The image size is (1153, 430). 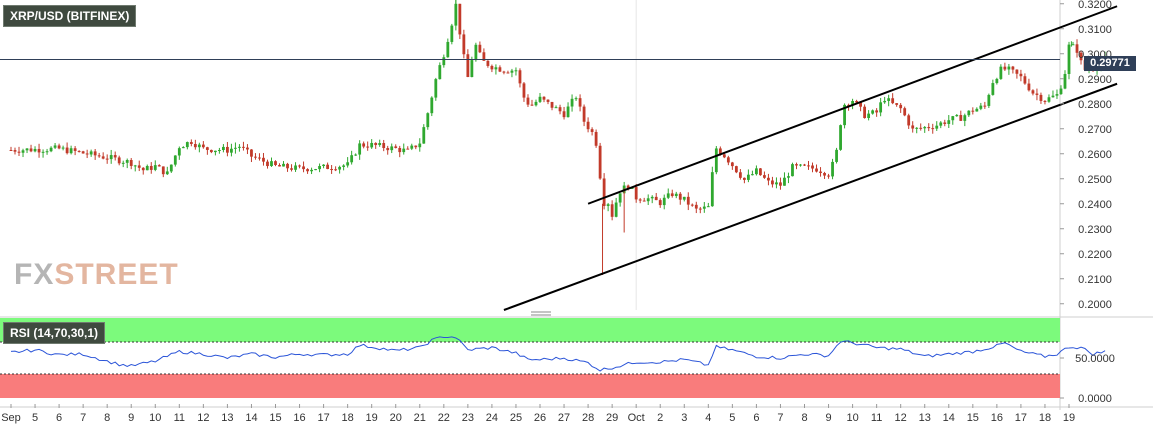 I want to click on symbol-title: XRP/USD (BITFINEX), so click(x=70, y=16).